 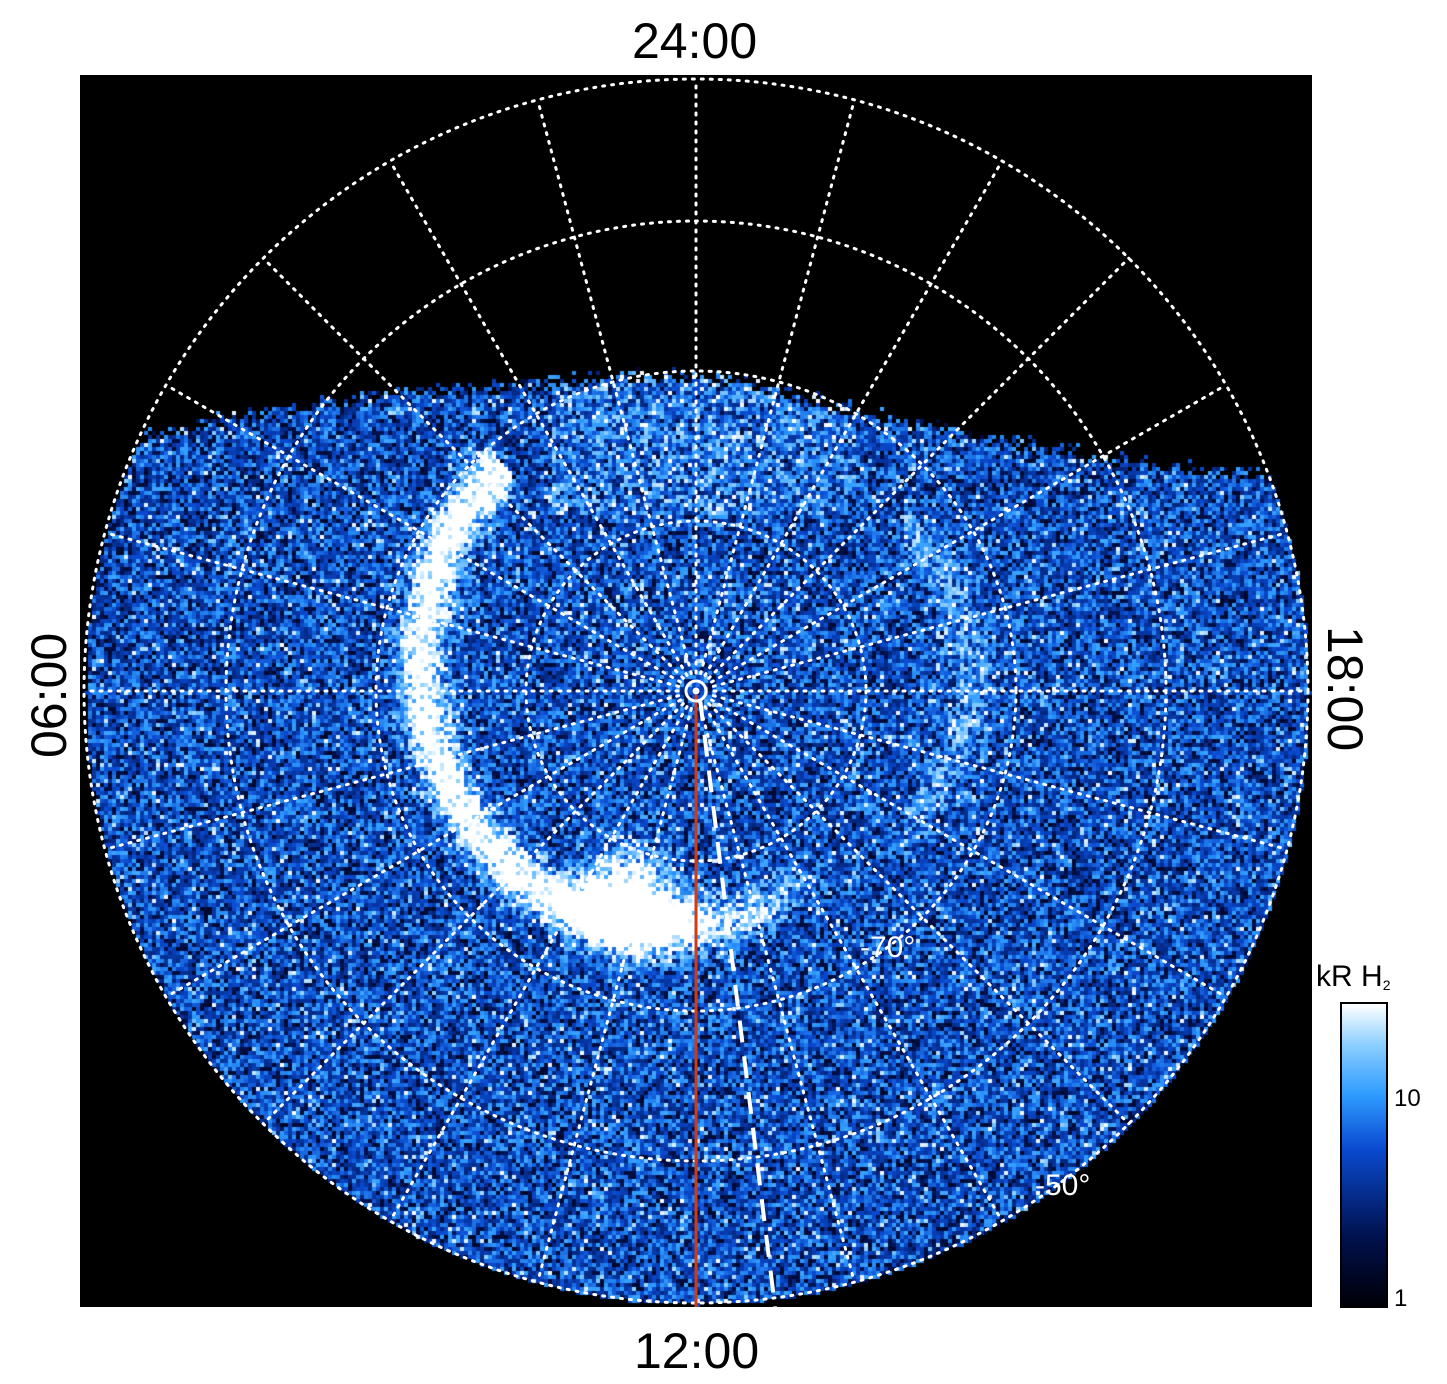 I want to click on latitude-label-outer: -50°, so click(x=1062, y=1185).